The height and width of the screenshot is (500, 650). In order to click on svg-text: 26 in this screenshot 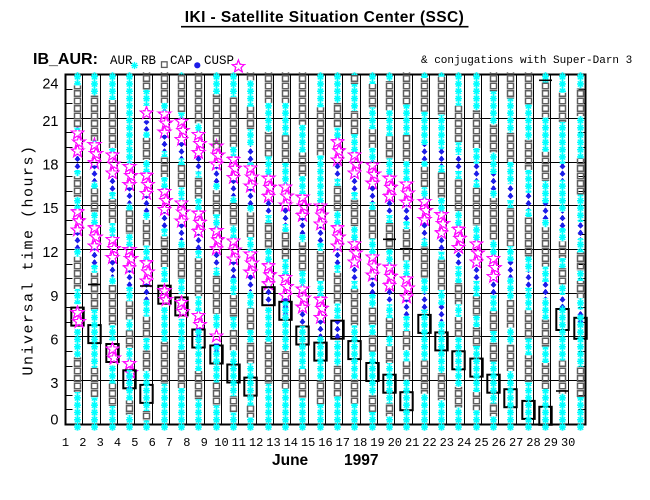, I will do `click(499, 443)`.